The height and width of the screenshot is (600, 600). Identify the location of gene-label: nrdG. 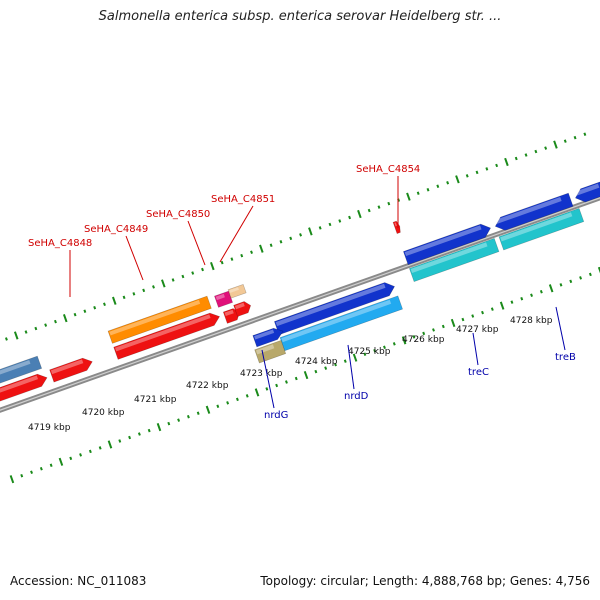
(276, 415).